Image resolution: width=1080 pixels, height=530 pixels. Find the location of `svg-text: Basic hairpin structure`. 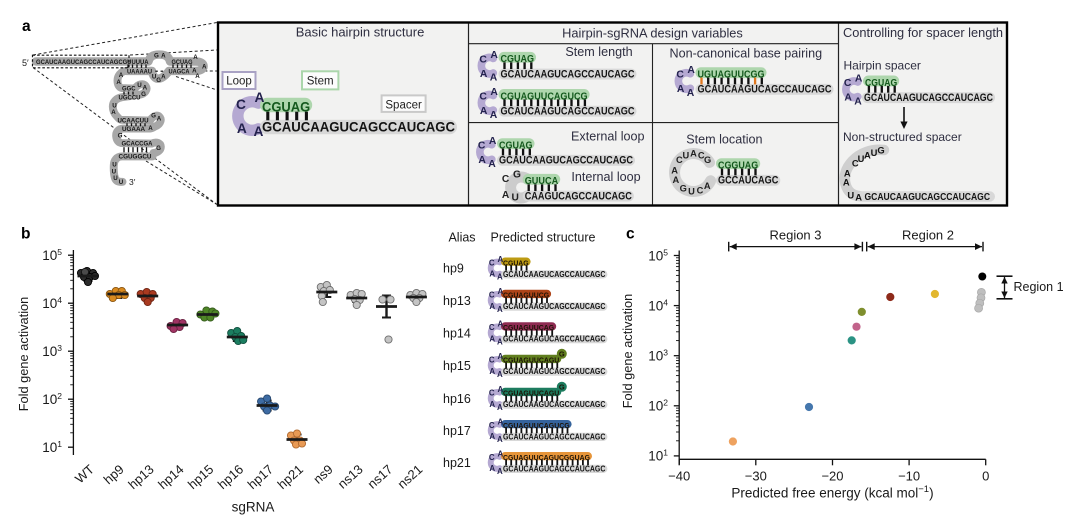

svg-text: Basic hairpin structure is located at coordinates (360, 32).